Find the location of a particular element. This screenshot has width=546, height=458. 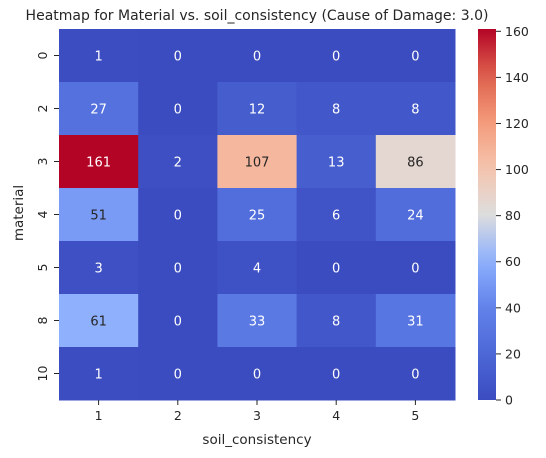

heatmap-cell-value: 24 is located at coordinates (415, 216).